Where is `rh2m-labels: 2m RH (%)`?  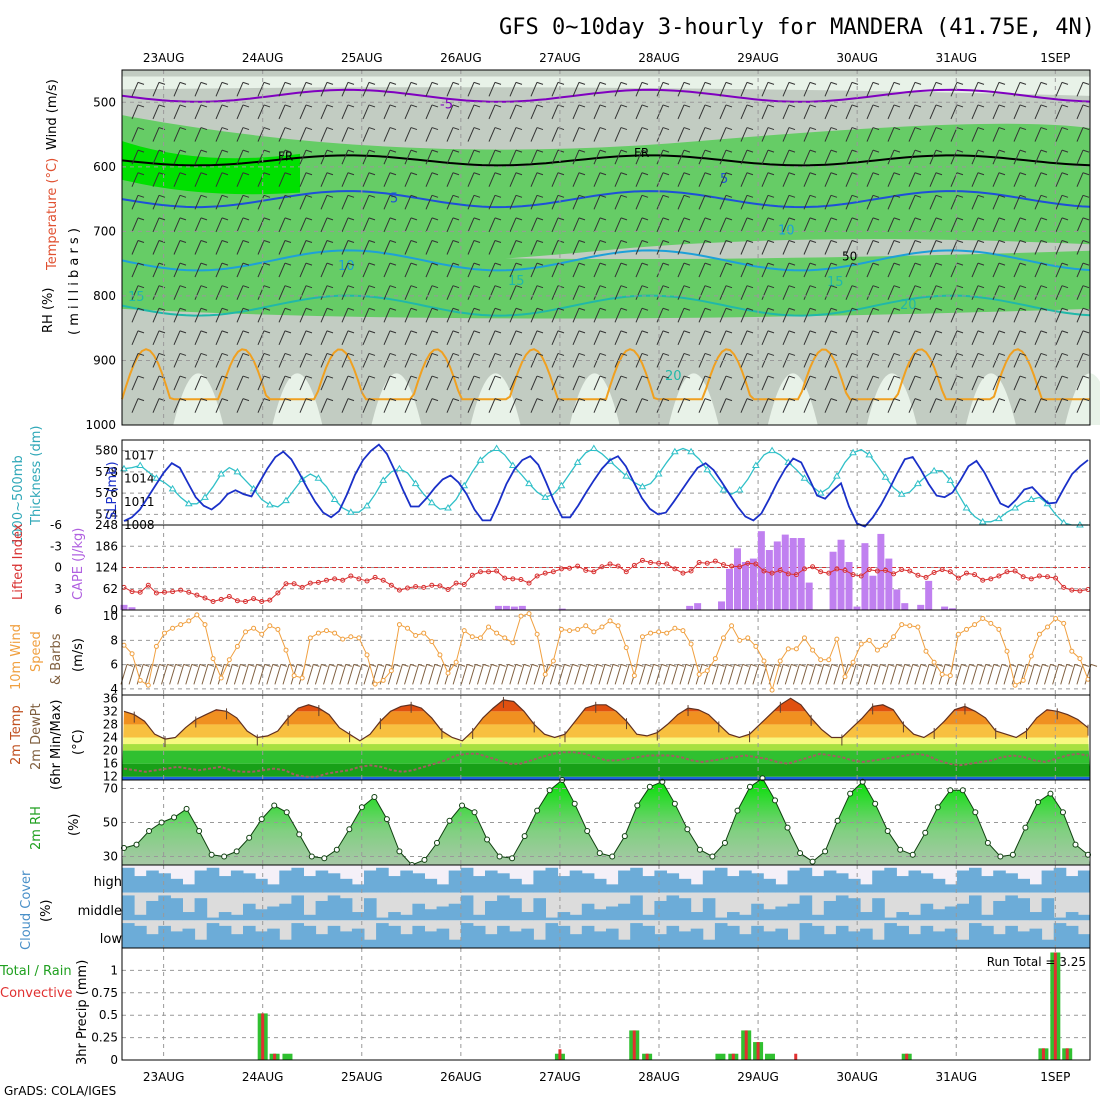 rh2m-labels: 2m RH (%) is located at coordinates (55, 828).